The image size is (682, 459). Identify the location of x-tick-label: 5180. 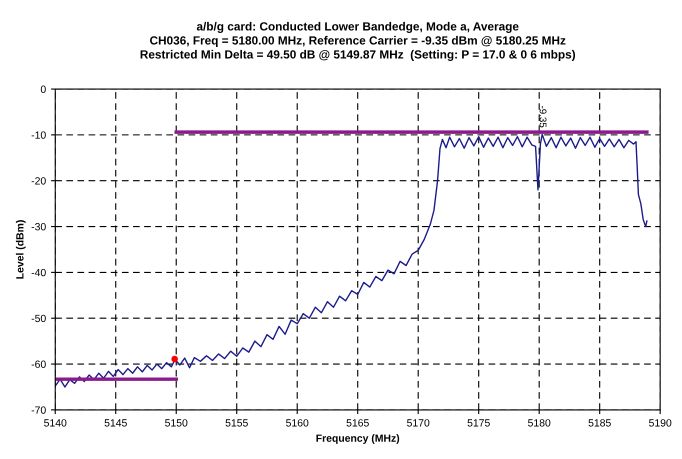
(539, 423).